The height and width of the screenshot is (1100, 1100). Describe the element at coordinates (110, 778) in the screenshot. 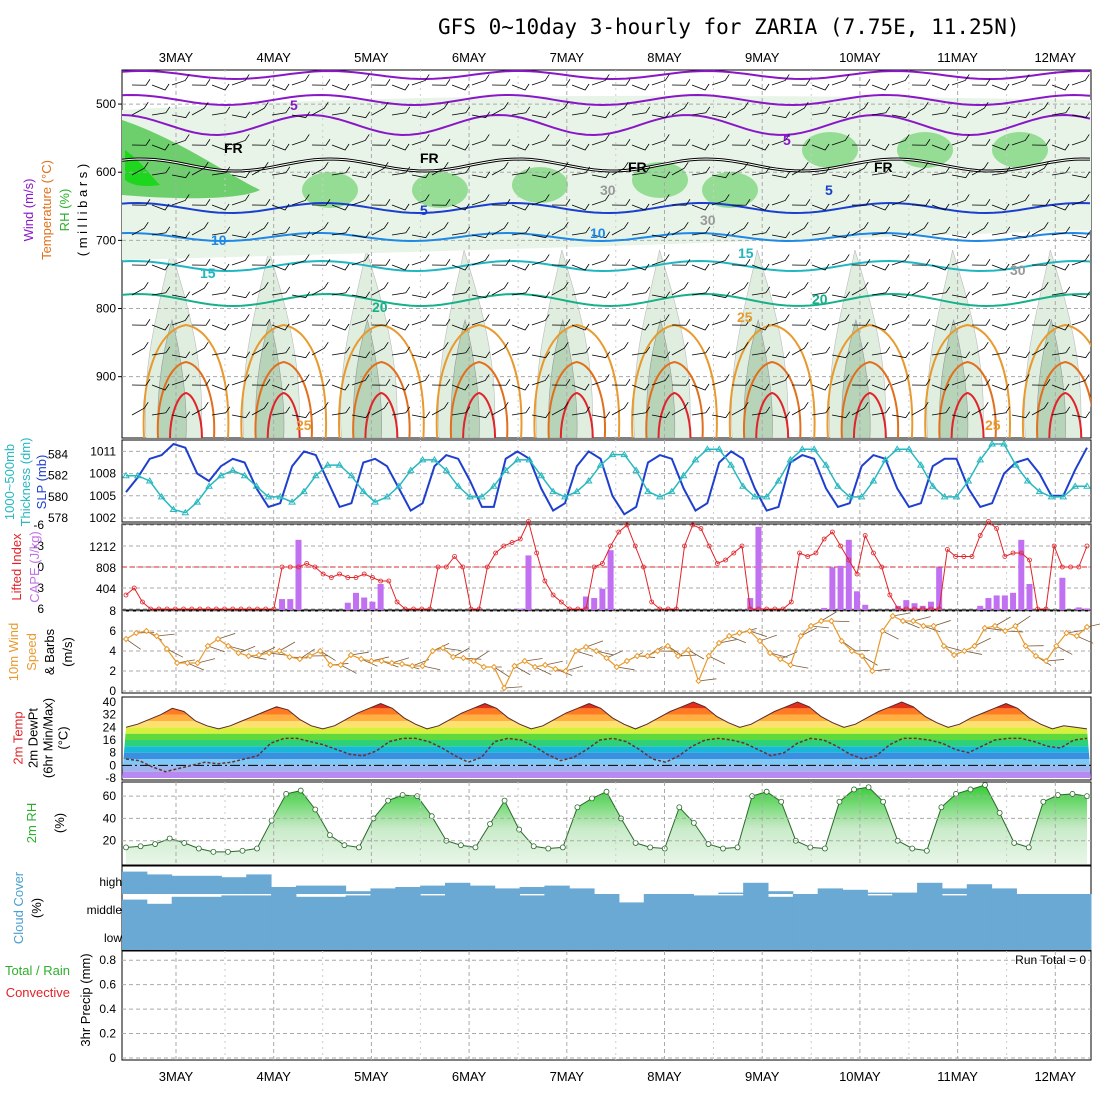

I see `temp-tick: -8` at that location.